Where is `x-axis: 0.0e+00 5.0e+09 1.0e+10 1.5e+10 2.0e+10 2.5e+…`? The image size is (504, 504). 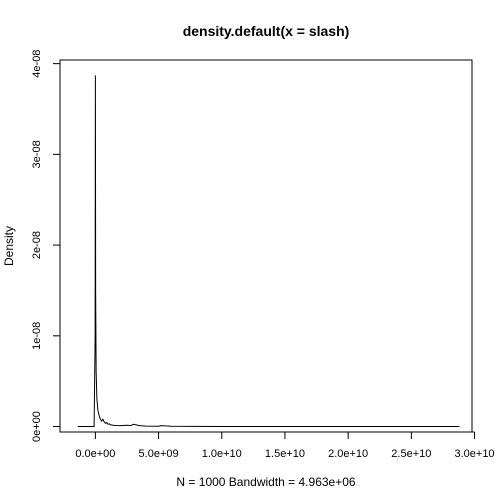 x-axis: 0.0e+00 5.0e+09 1.0e+10 1.5e+10 2.0e+10 2.5e+… is located at coordinates (285, 445).